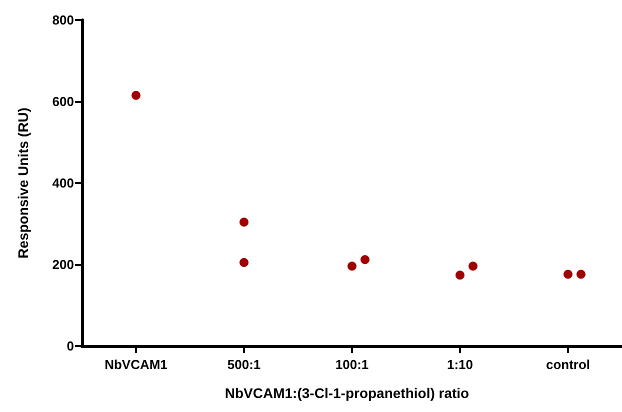 This screenshot has height=412, width=622. Describe the element at coordinates (352, 364) in the screenshot. I see `x-tick-label: 100:1` at that location.